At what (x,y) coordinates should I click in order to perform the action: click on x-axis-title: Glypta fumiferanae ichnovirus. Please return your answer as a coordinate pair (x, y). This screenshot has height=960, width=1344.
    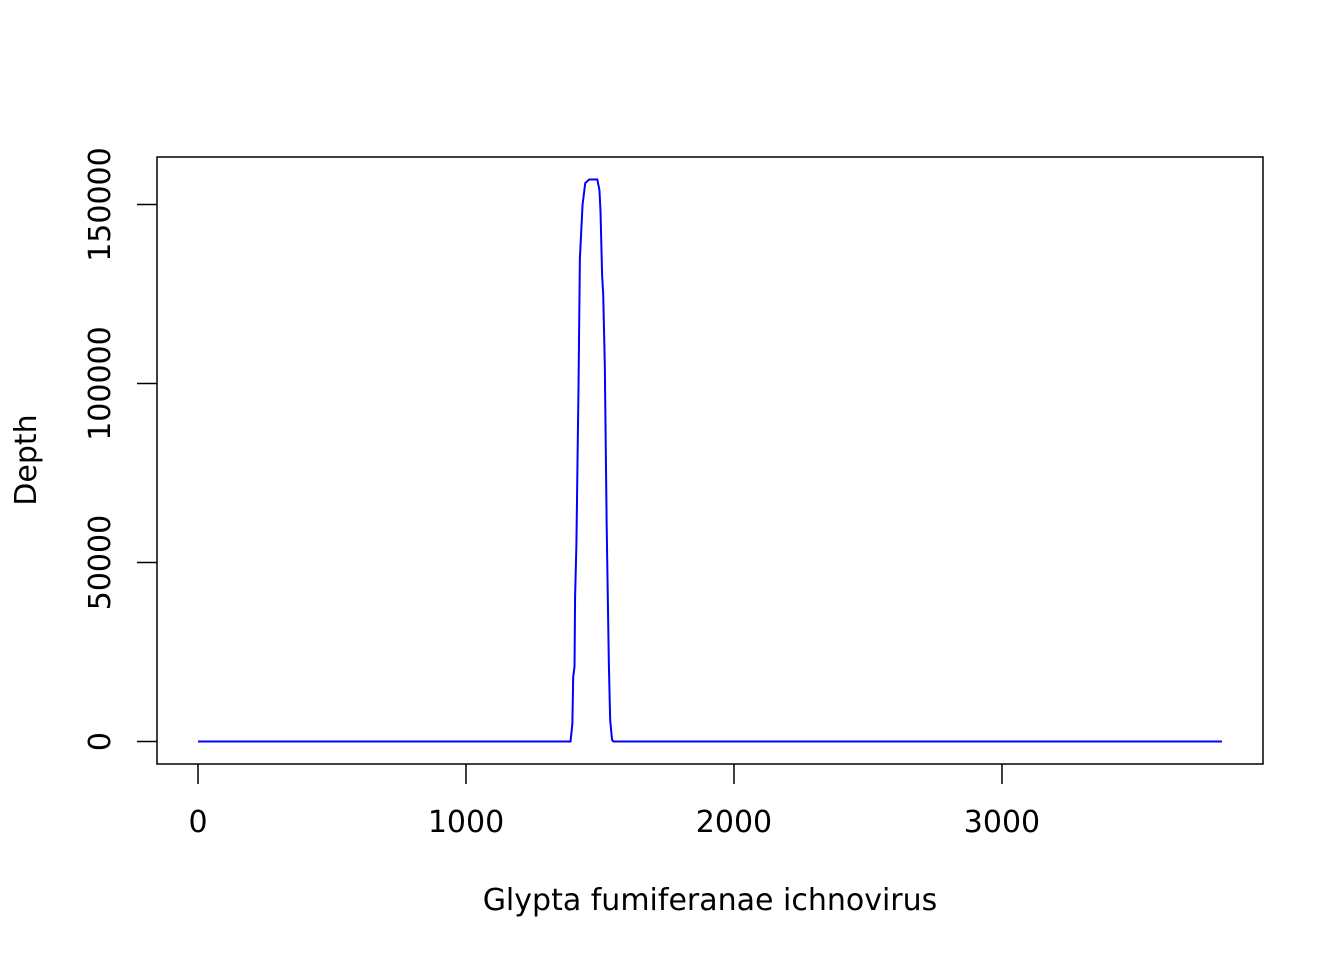
    Looking at the image, I should click on (710, 900).